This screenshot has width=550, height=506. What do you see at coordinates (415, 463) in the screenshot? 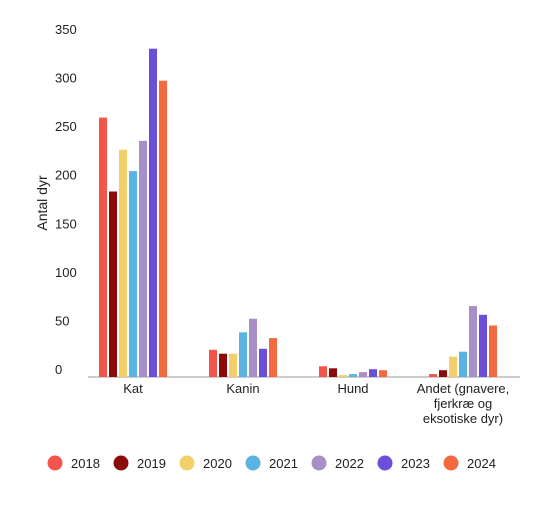
I see `legend-label: 2023` at bounding box center [415, 463].